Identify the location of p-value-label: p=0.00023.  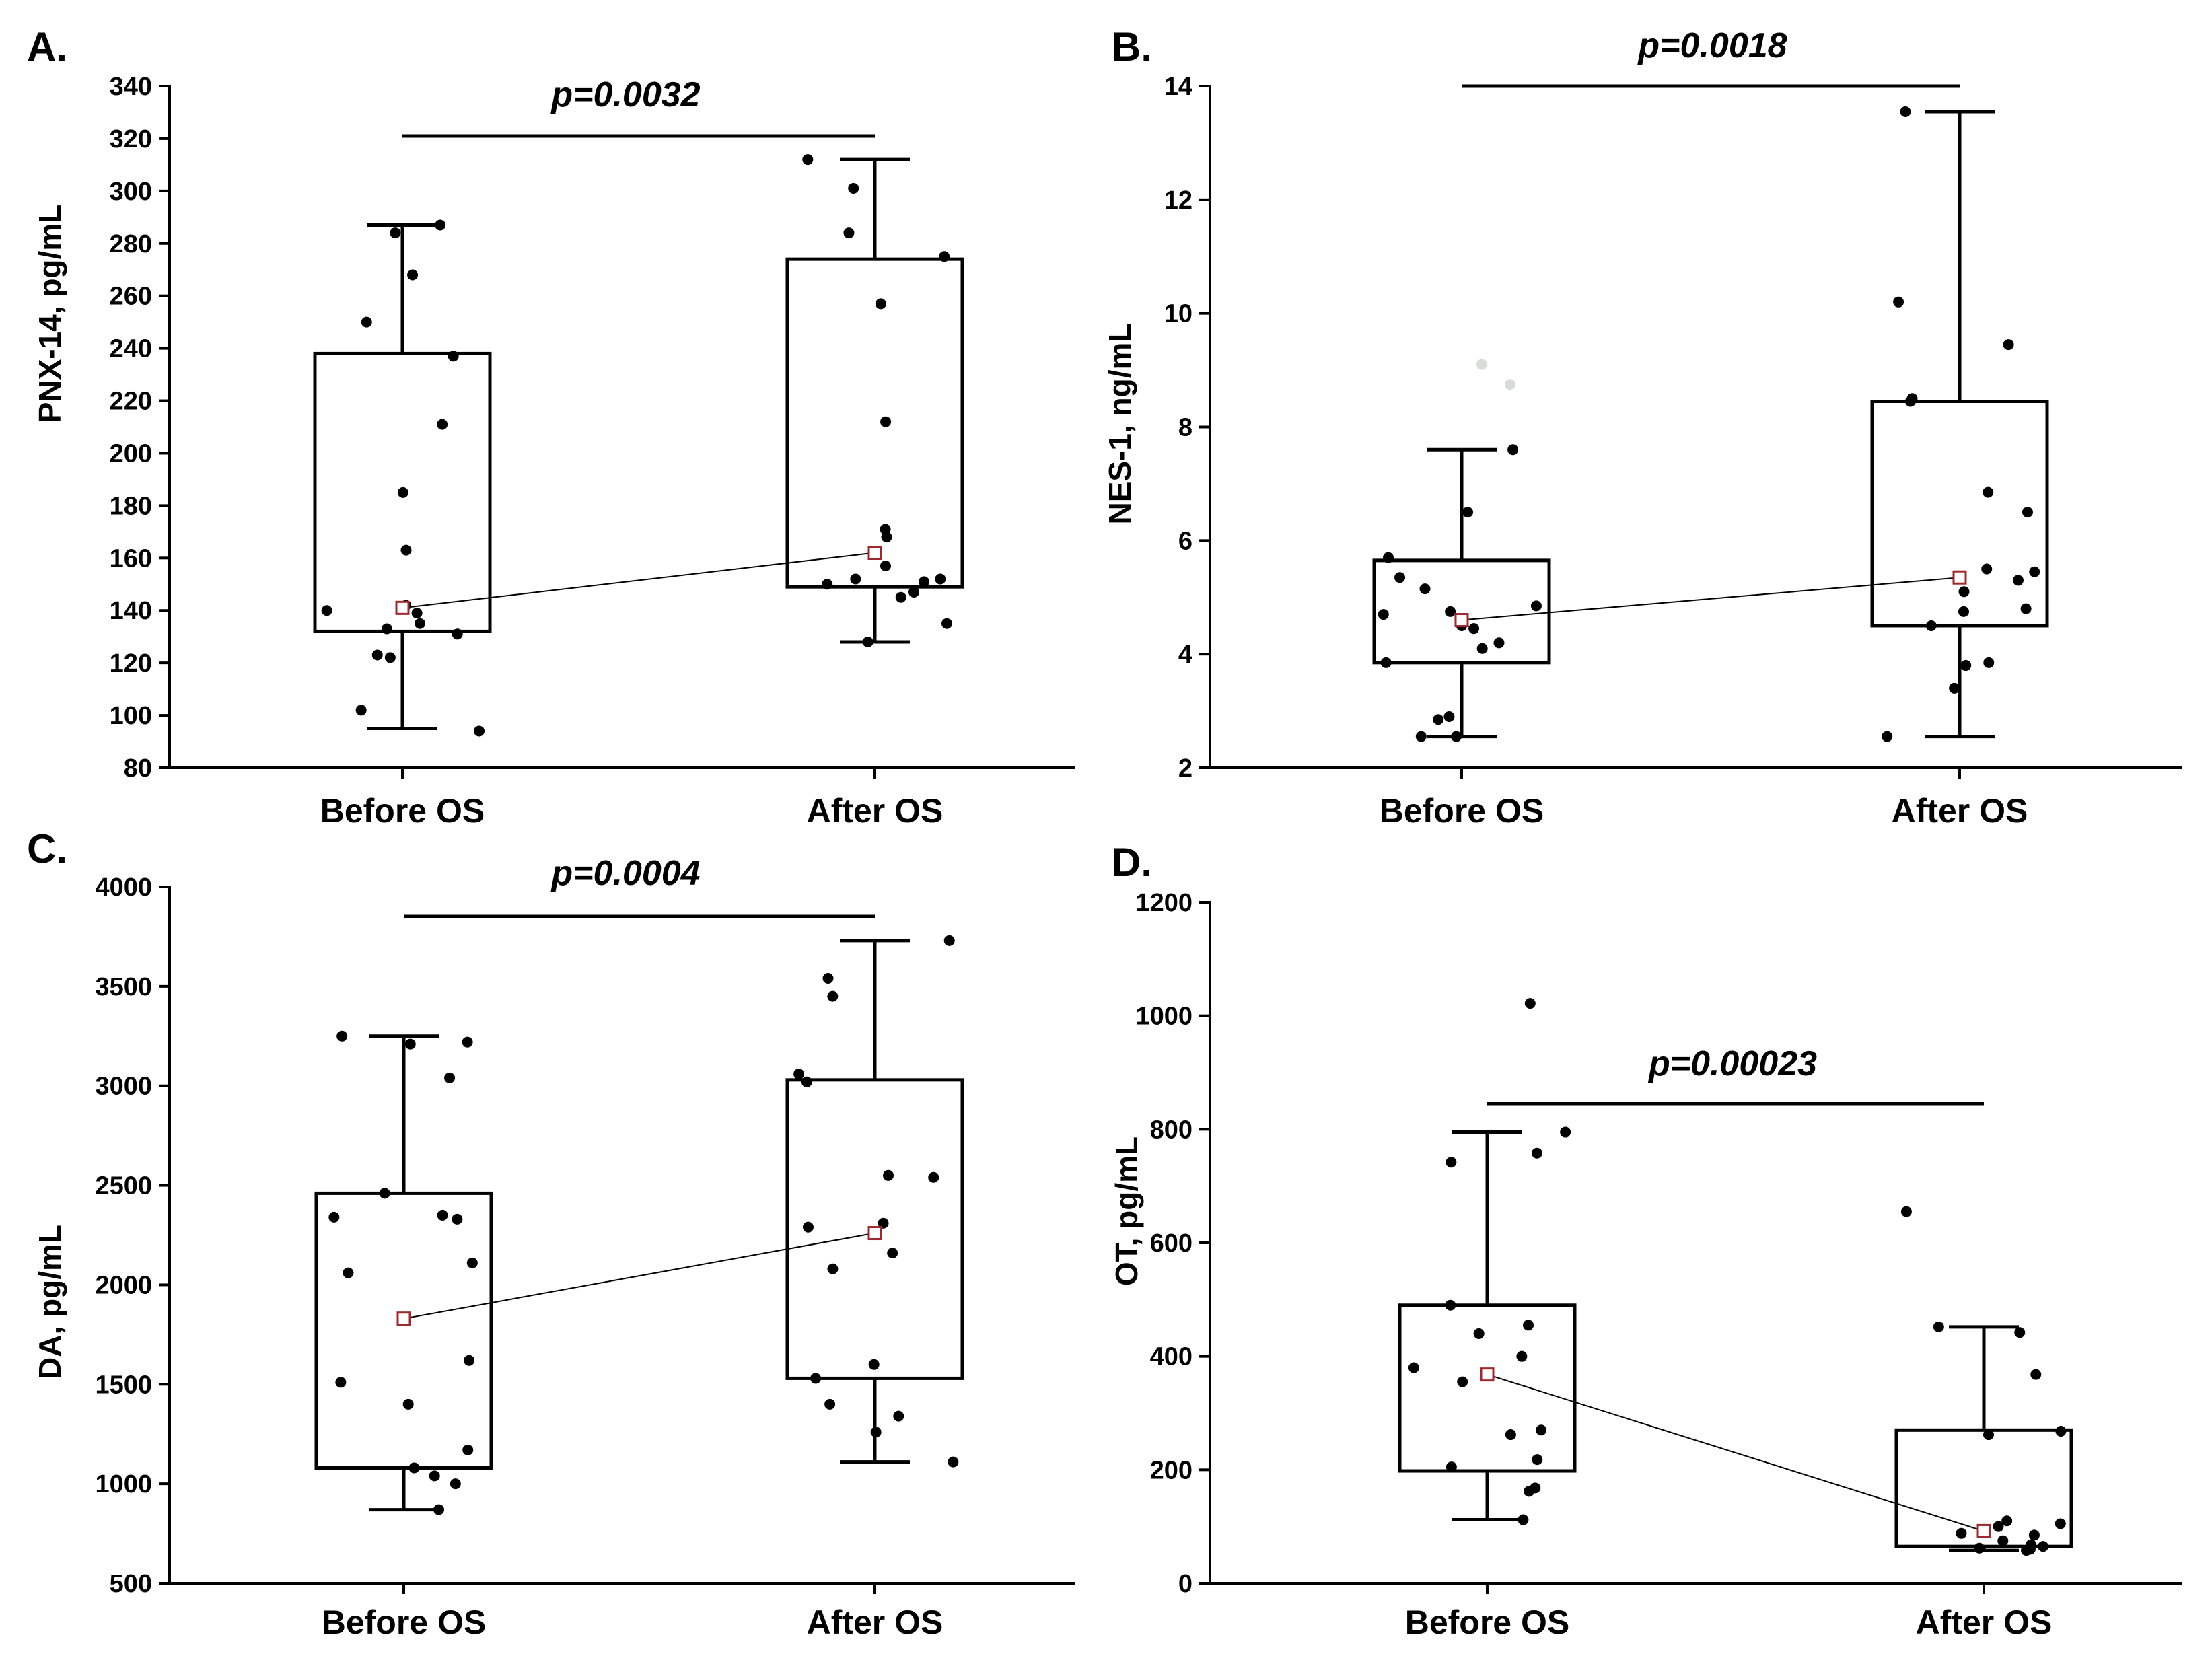
(1732, 1063).